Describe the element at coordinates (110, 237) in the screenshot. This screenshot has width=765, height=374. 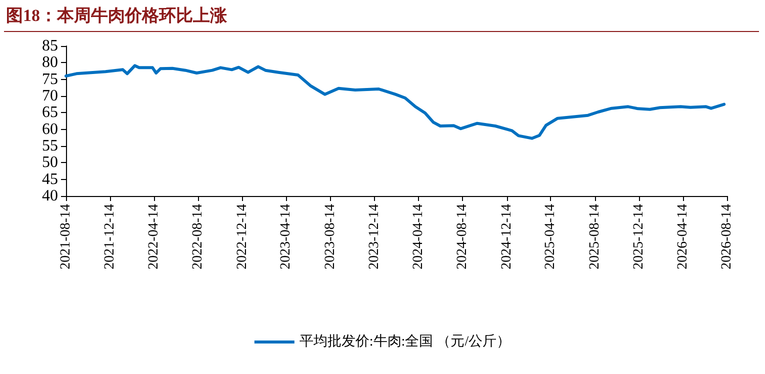
I see `x-tick-label: 2021-12-14` at that location.